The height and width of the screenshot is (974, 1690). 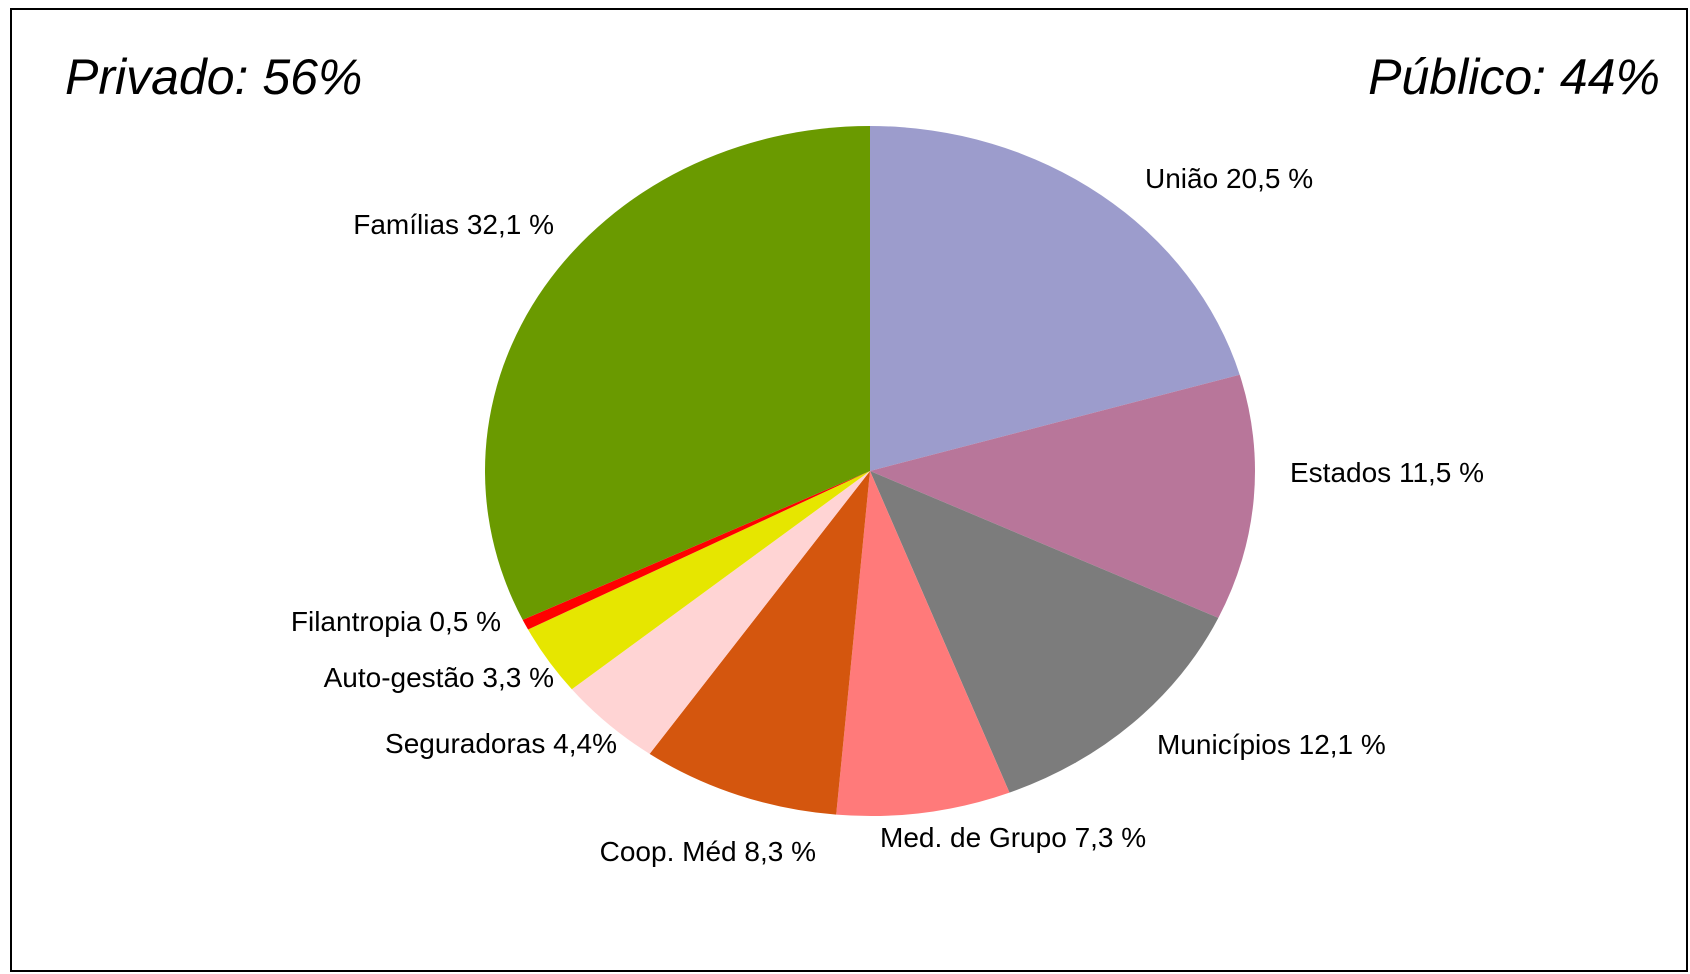 I want to click on slice-label: Med. de Grupo 7,3 %, so click(x=1013, y=837).